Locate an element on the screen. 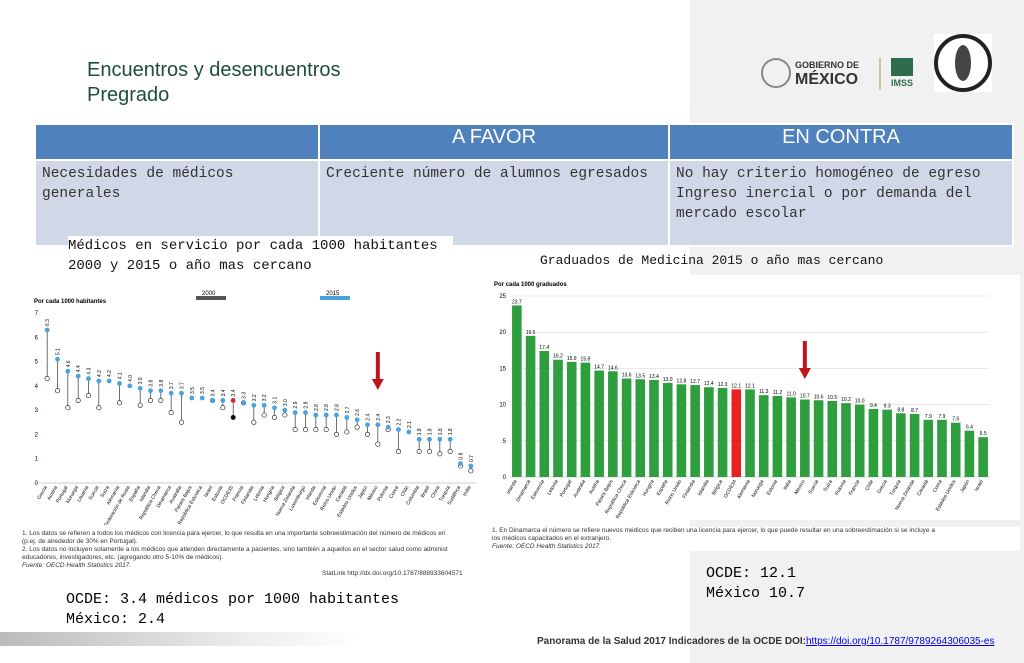  value-label: 4.0 is located at coordinates (131, 378).